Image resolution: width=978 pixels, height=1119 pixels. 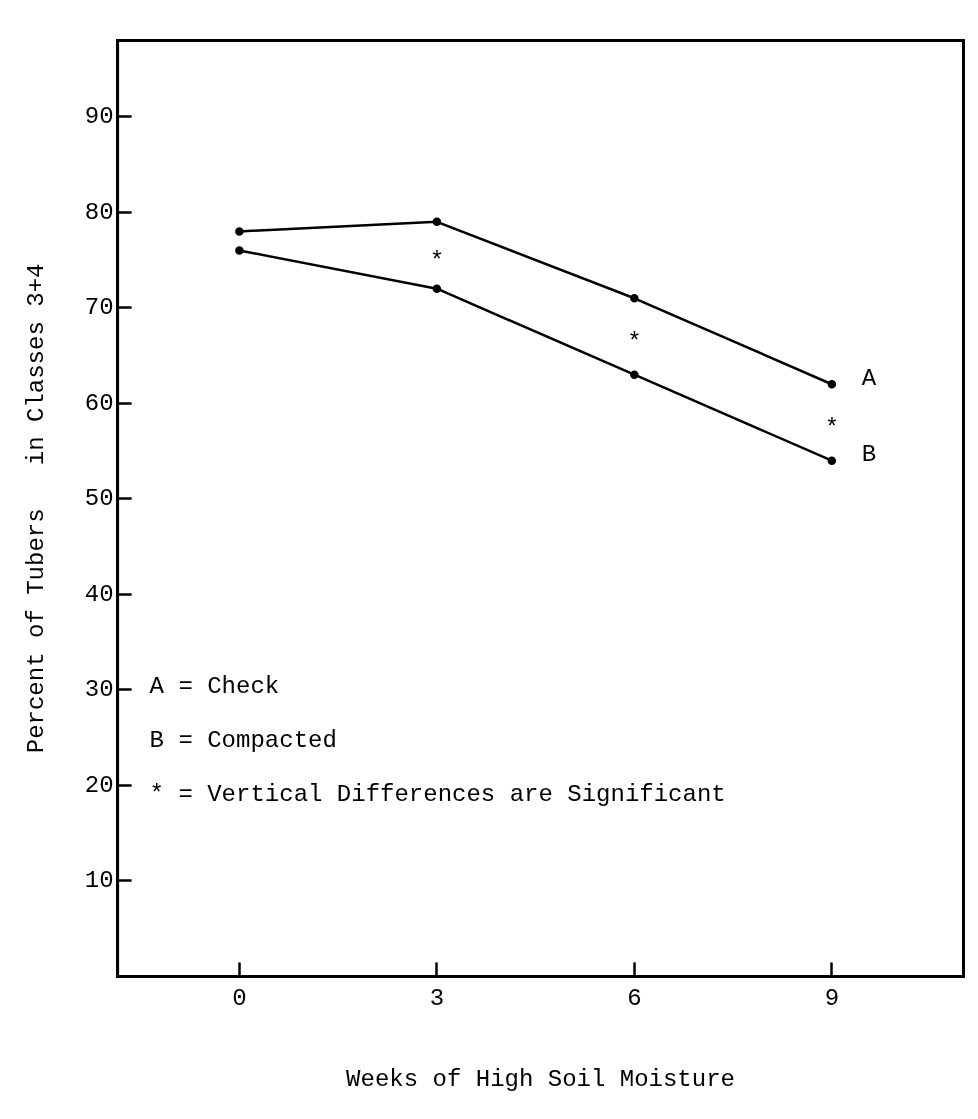 I want to click on x-axis-title: Weeks of High Soil Moisture, so click(x=540, y=1079).